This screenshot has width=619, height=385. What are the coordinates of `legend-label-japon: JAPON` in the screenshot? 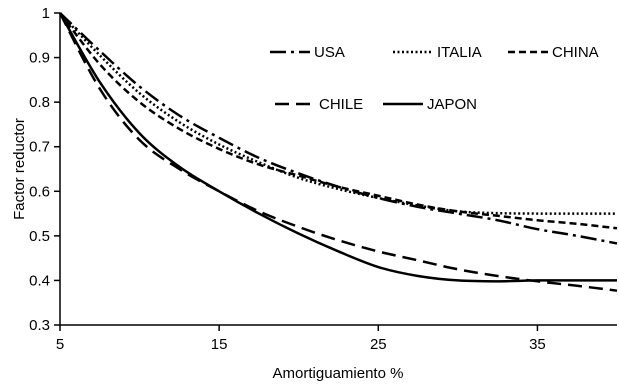 It's located at (452, 104).